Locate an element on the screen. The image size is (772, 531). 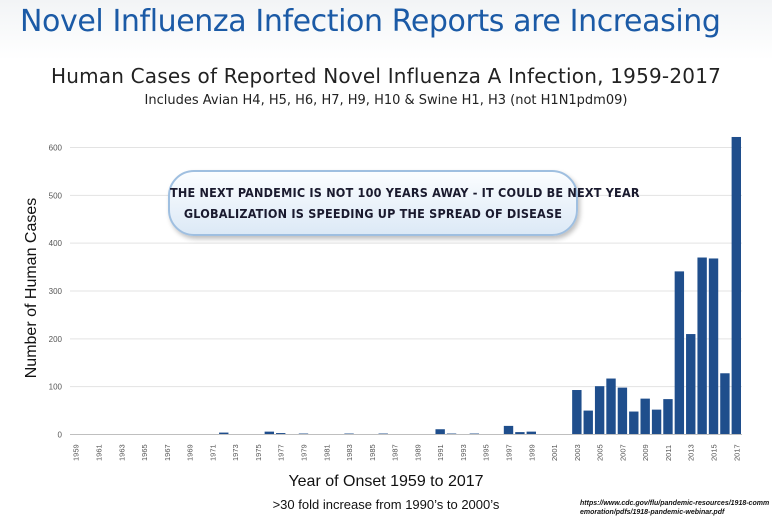
x-tick-label: 1973 is located at coordinates (235, 452).